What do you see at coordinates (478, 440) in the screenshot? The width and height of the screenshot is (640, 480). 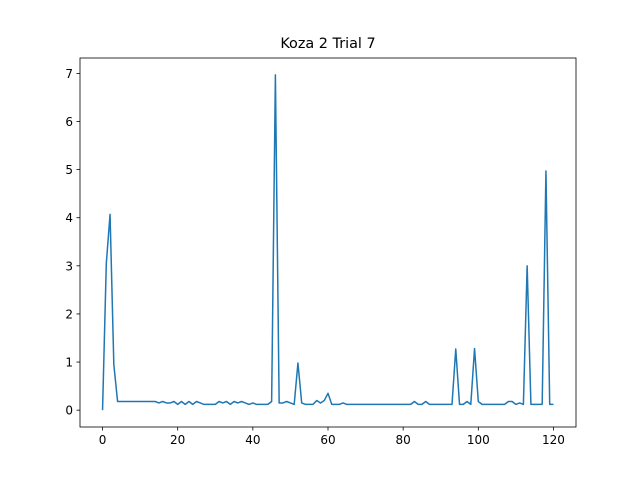 I see `x-tick-label: 100` at bounding box center [478, 440].